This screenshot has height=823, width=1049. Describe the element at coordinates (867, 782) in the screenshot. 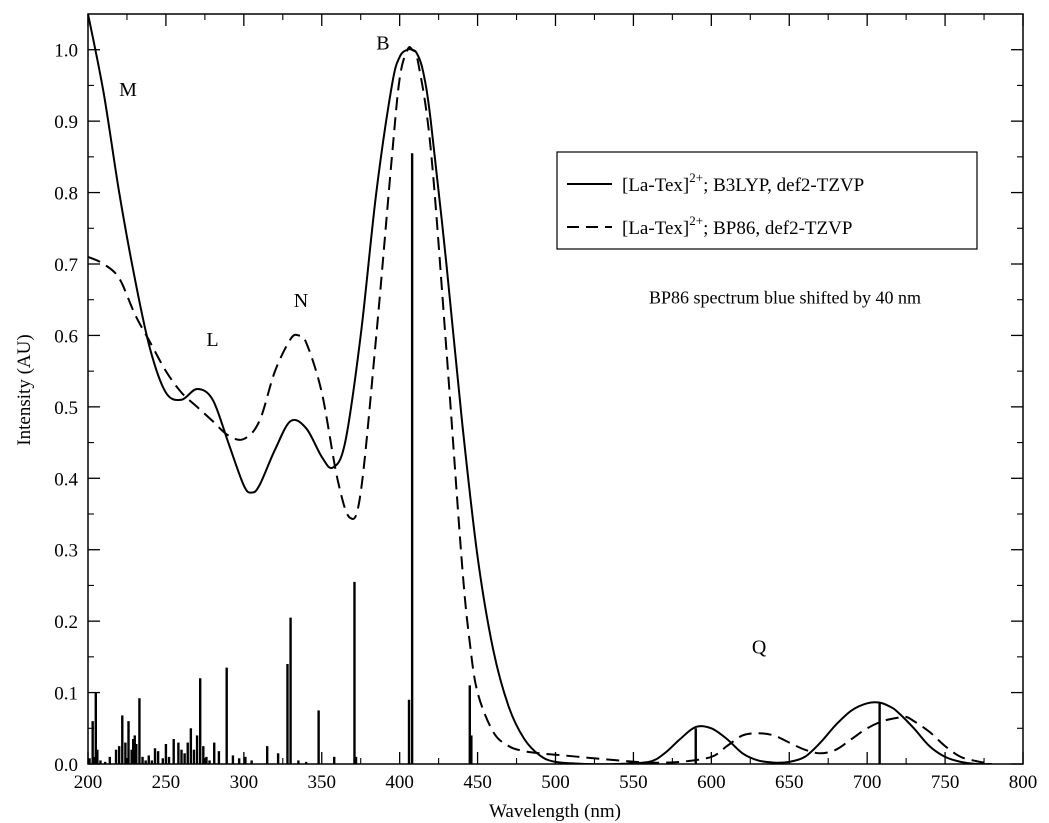

I see `x-tick-label: 700` at that location.